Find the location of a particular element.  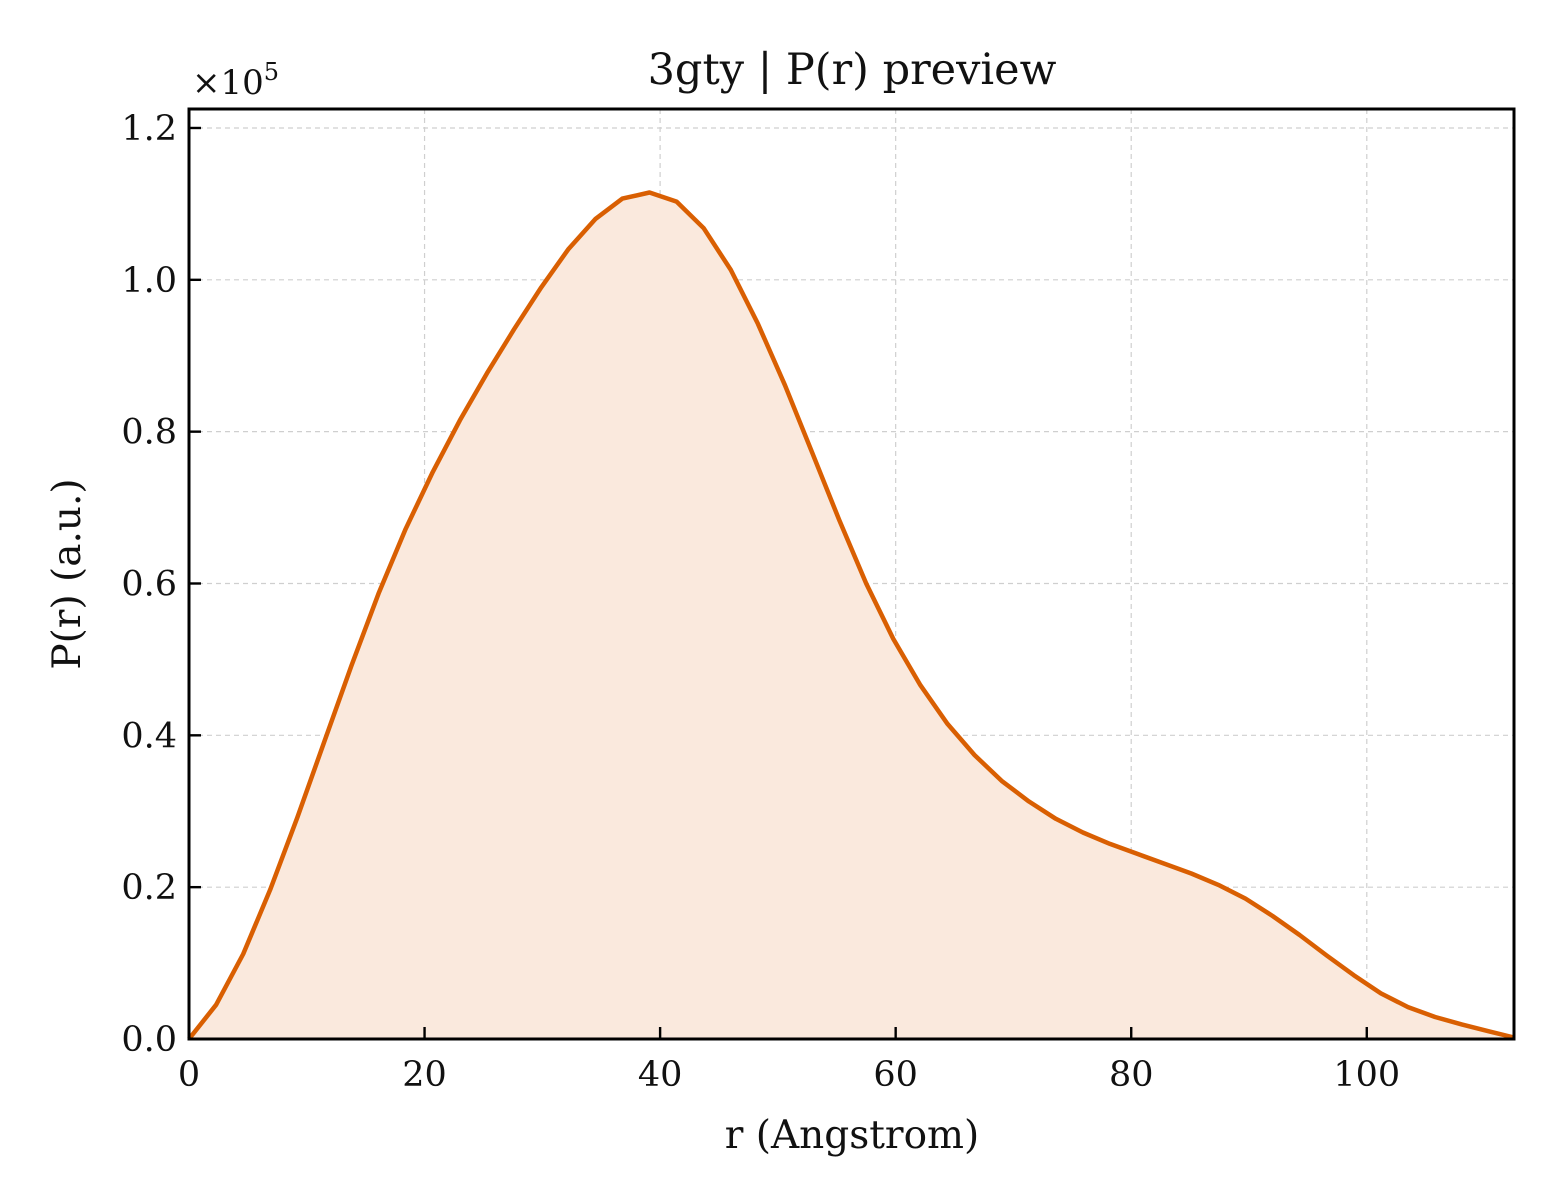

y-tick-label: 1.0 is located at coordinates (149, 281).